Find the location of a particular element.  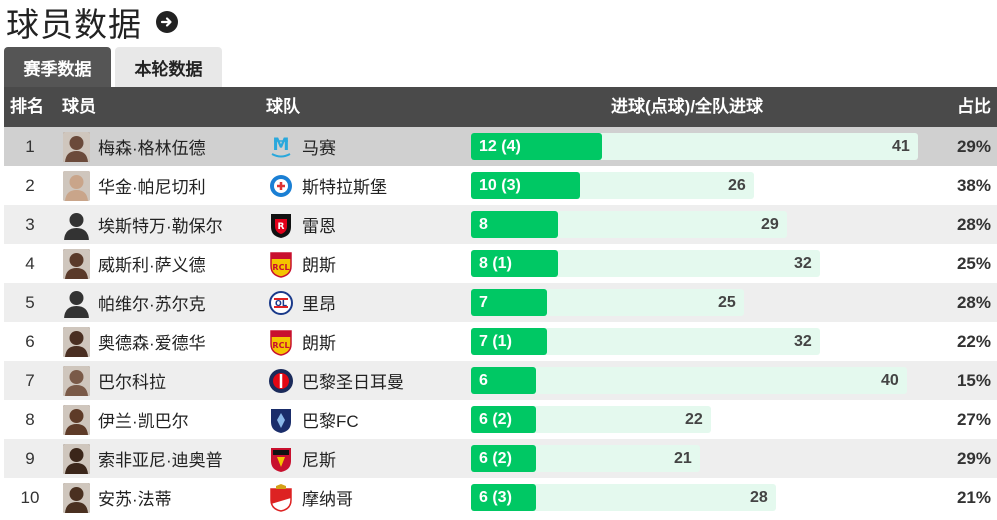

team-name: 马赛 is located at coordinates (319, 148).